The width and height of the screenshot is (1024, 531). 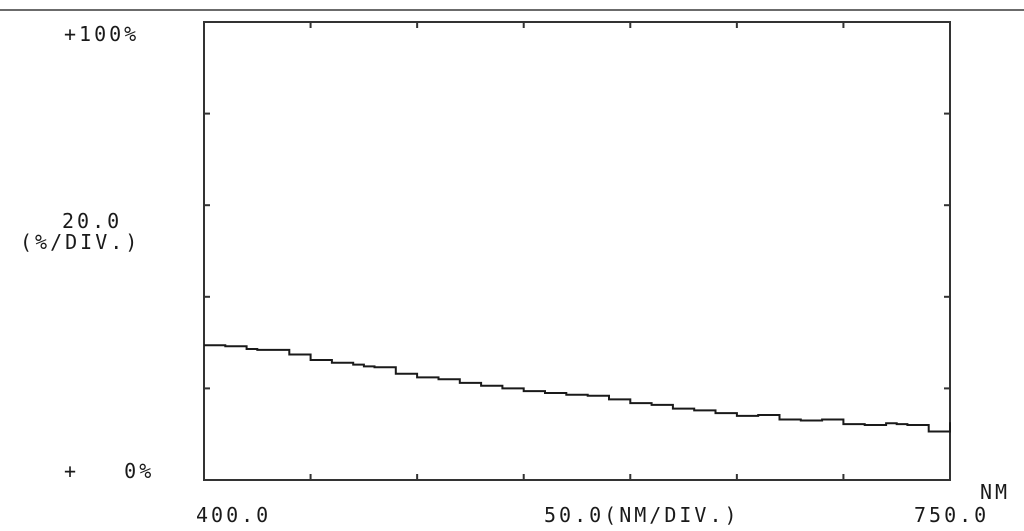 I want to click on x-end-label: 750.0, so click(x=952, y=515).